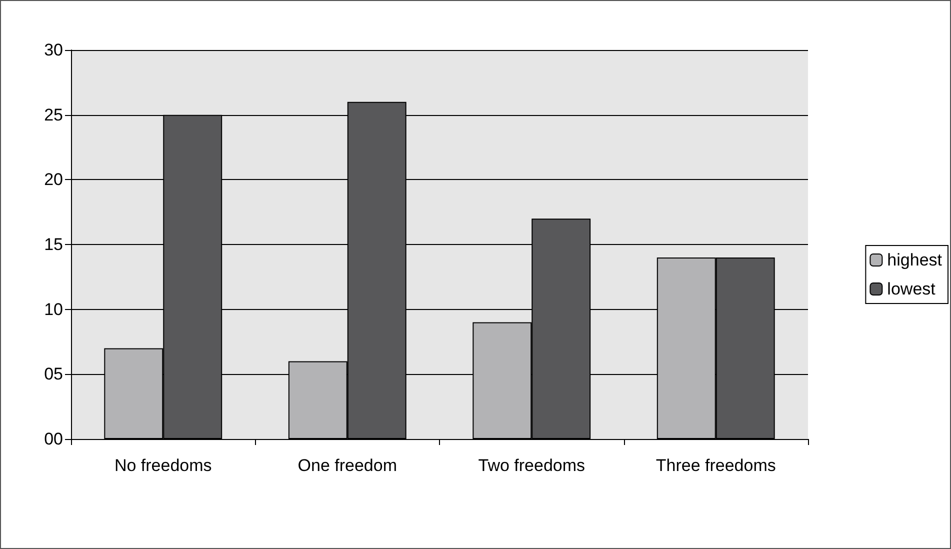 The image size is (951, 549). Describe the element at coordinates (53, 114) in the screenshot. I see `y-tick-label: 25` at that location.